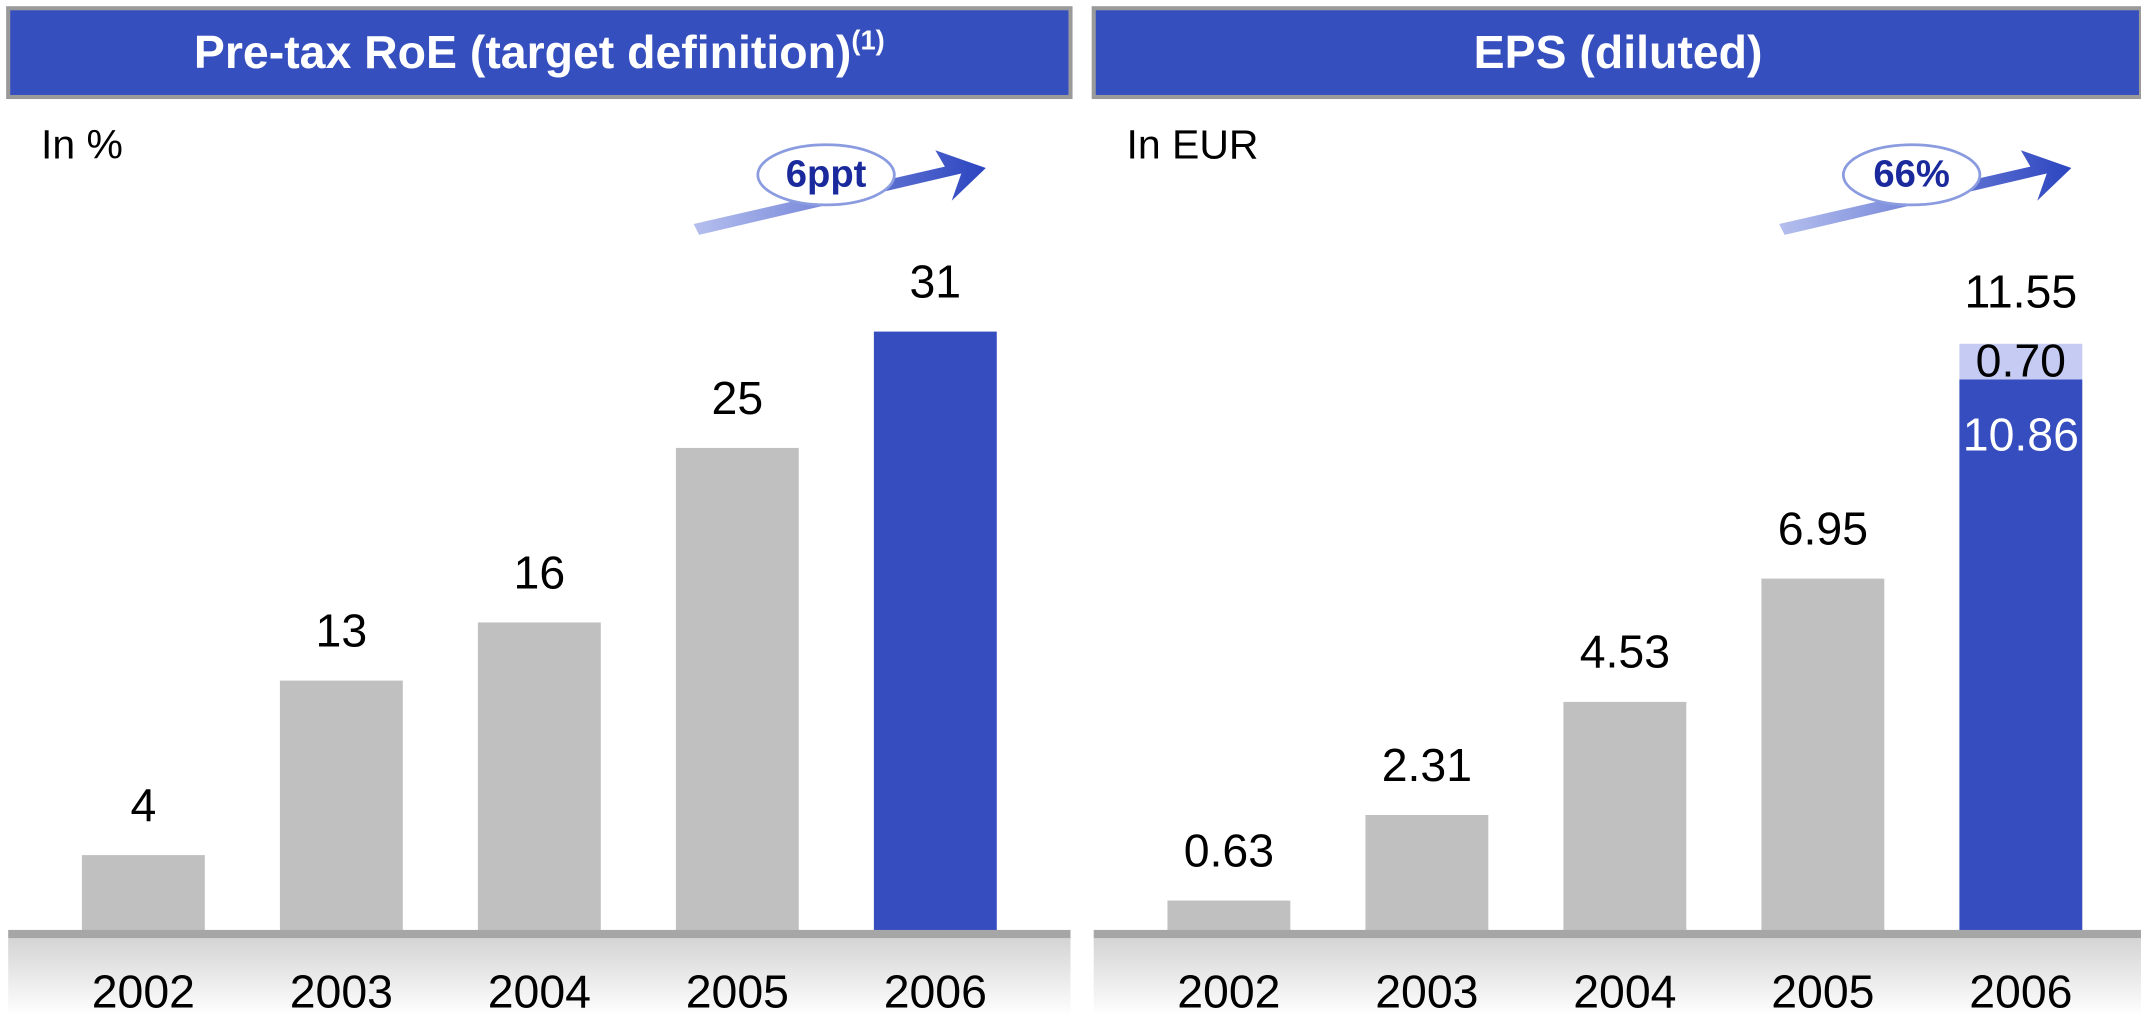 The height and width of the screenshot is (1021, 2141). I want to click on value-label: 13, so click(342, 630).